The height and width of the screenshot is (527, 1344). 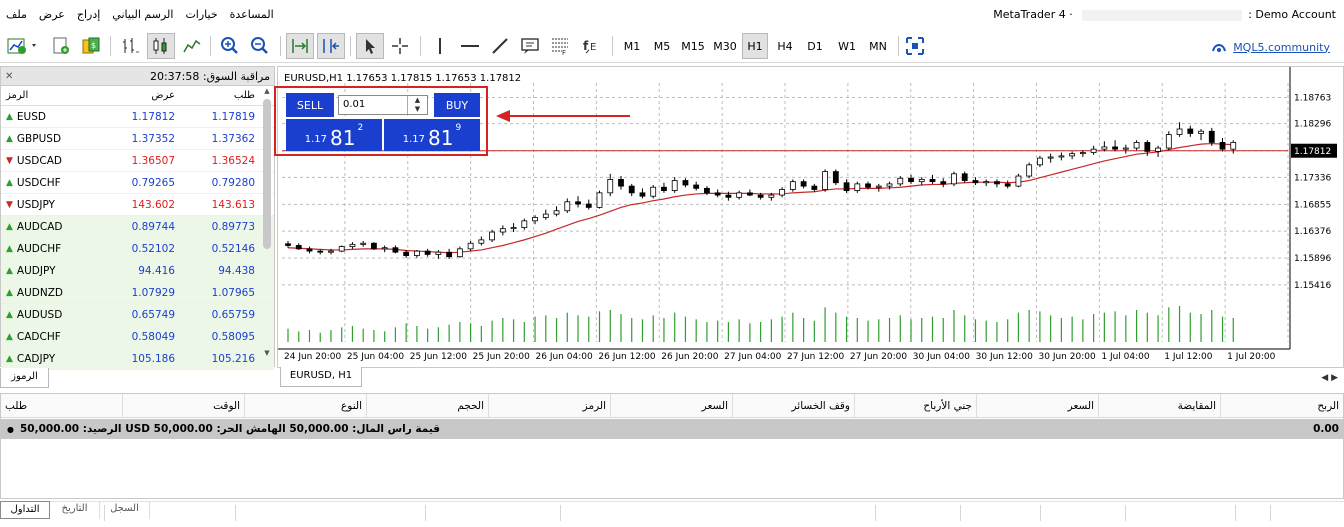 I want to click on col-ask: طلب, so click(x=62, y=405).